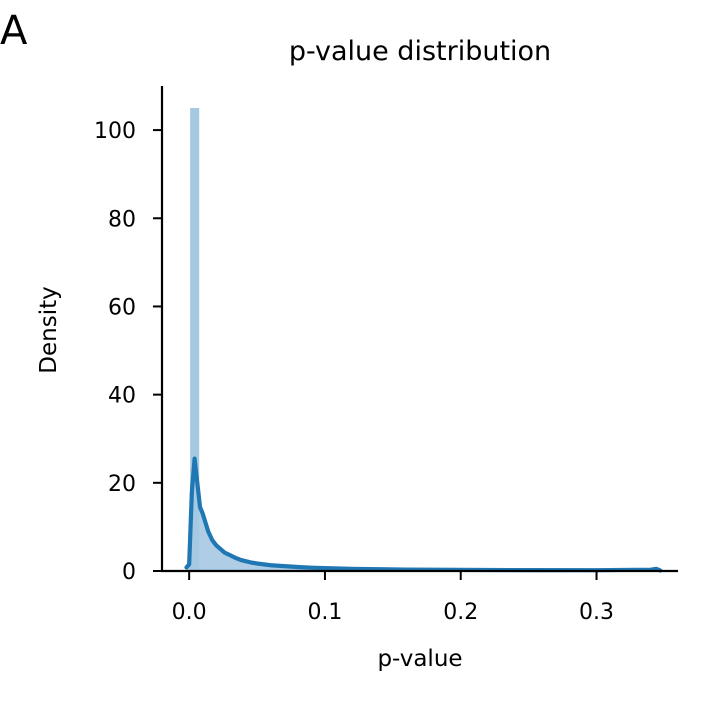 Image resolution: width=708 pixels, height=708 pixels. I want to click on panel-label: A, so click(14, 31).